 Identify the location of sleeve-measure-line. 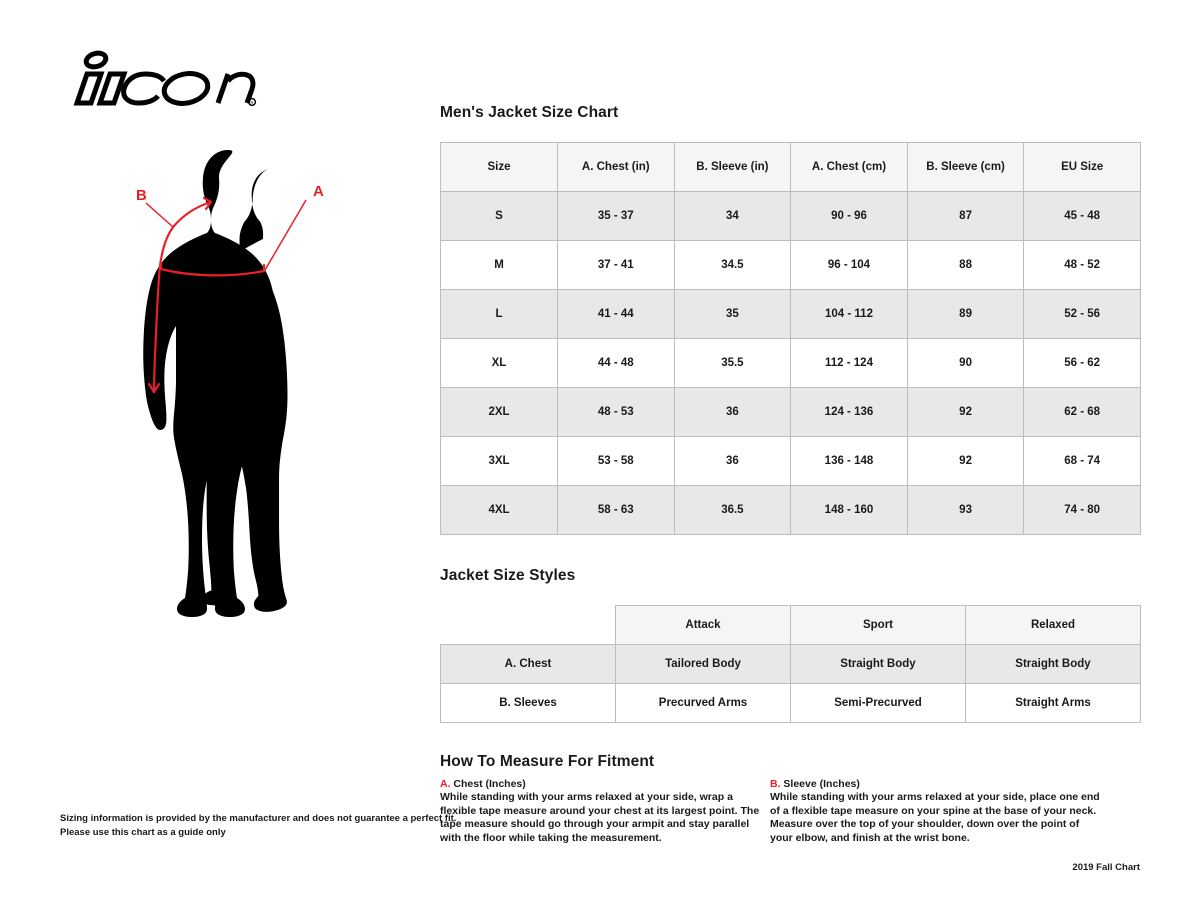
(180, 295).